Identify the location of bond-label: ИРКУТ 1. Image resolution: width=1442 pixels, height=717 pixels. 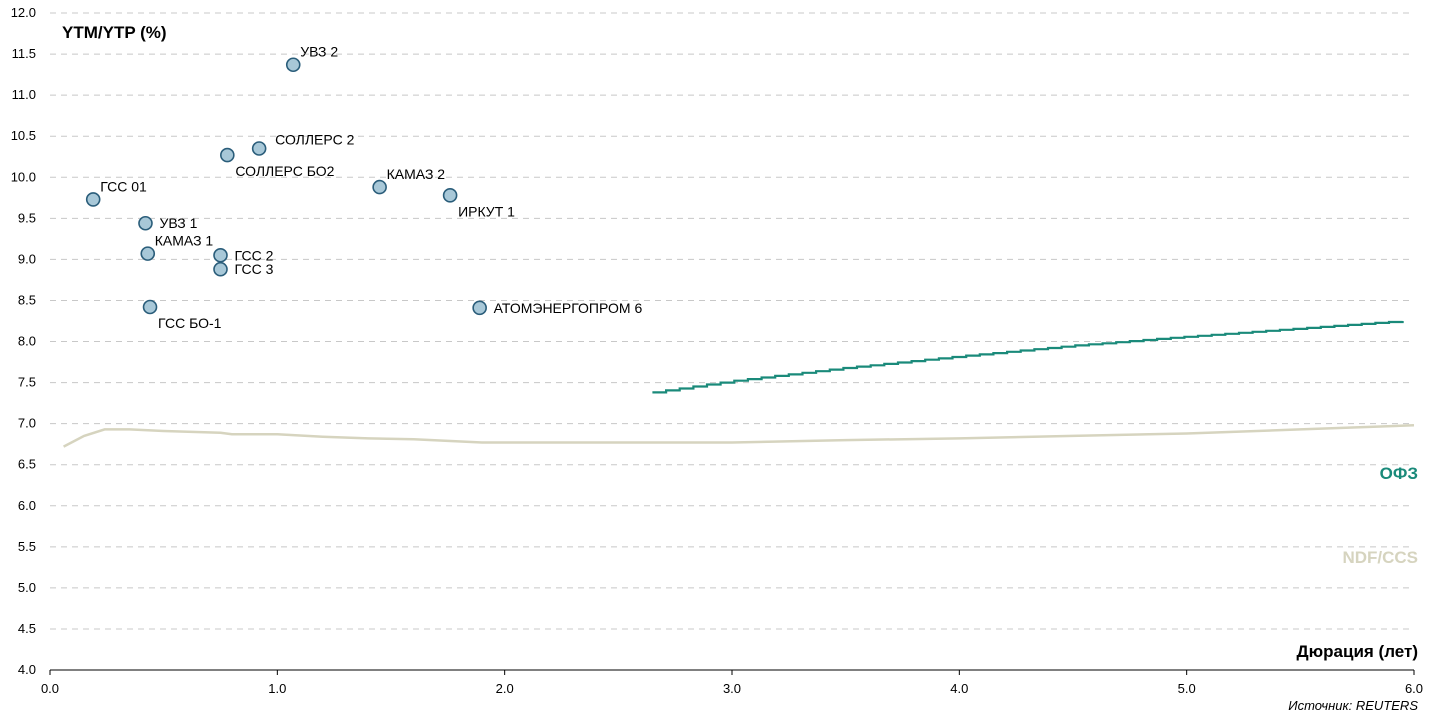
(486, 211).